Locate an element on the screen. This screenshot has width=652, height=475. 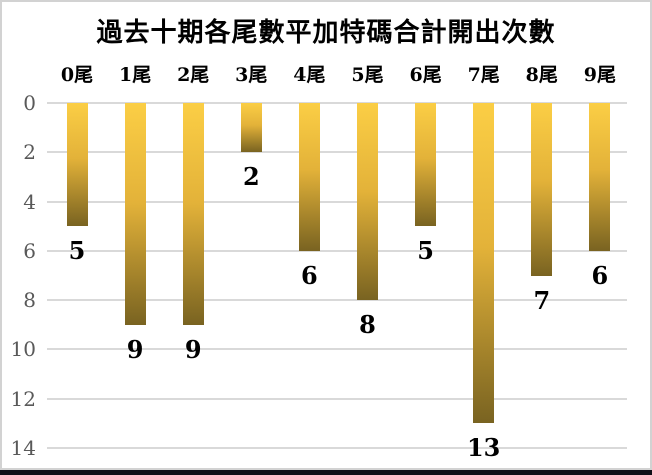
category-label: 1尾 is located at coordinates (135, 75).